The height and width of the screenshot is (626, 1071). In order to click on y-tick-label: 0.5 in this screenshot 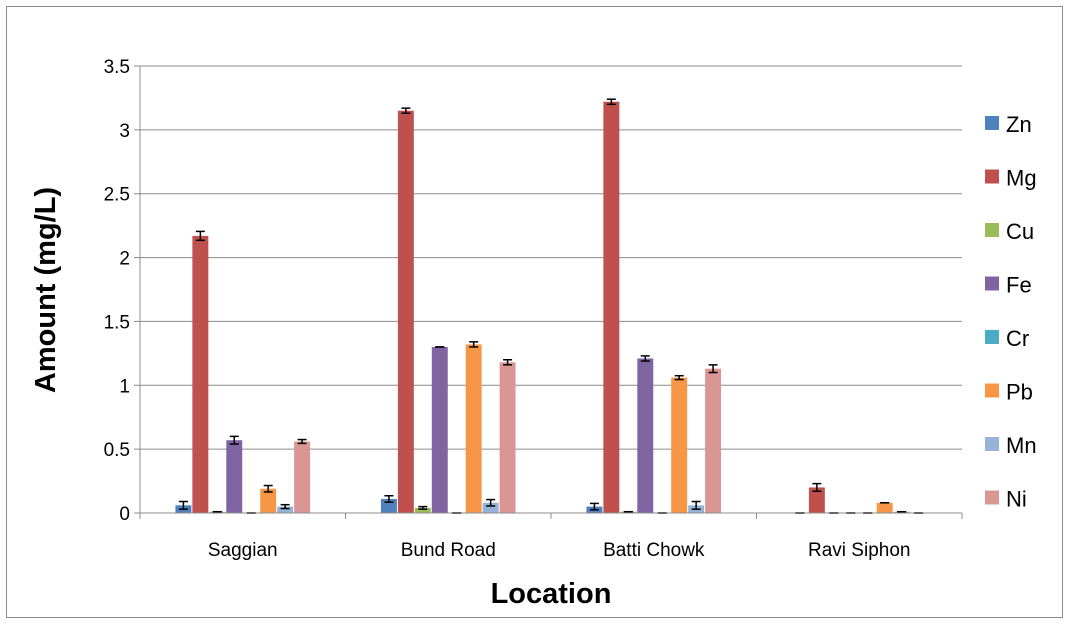, I will do `click(117, 450)`.